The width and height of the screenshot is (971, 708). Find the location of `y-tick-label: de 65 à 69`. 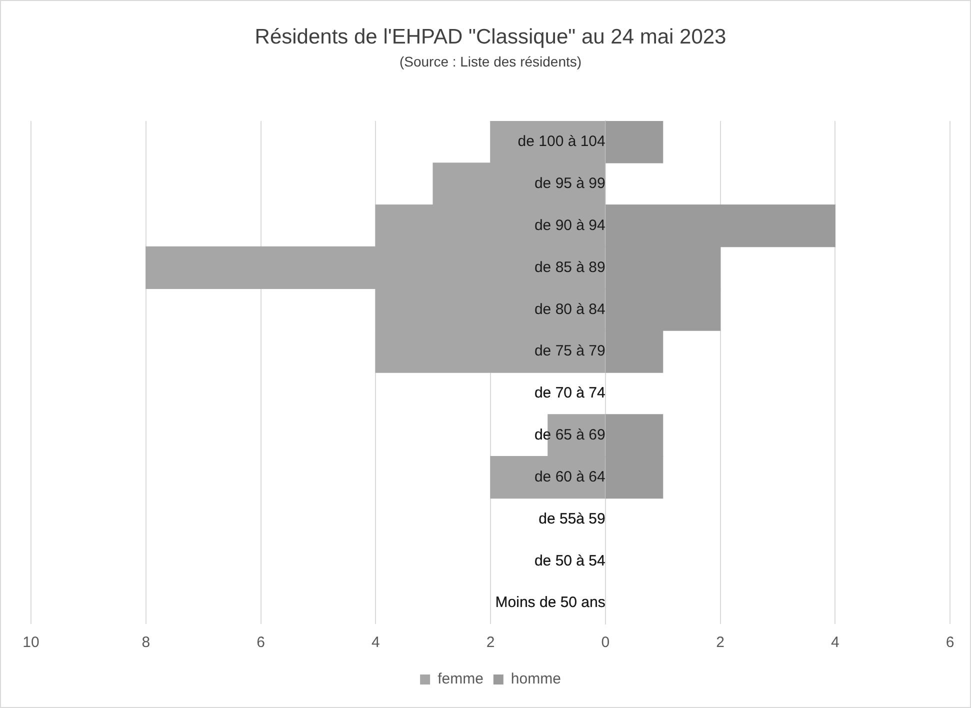

y-tick-label: de 65 à 69 is located at coordinates (570, 435).